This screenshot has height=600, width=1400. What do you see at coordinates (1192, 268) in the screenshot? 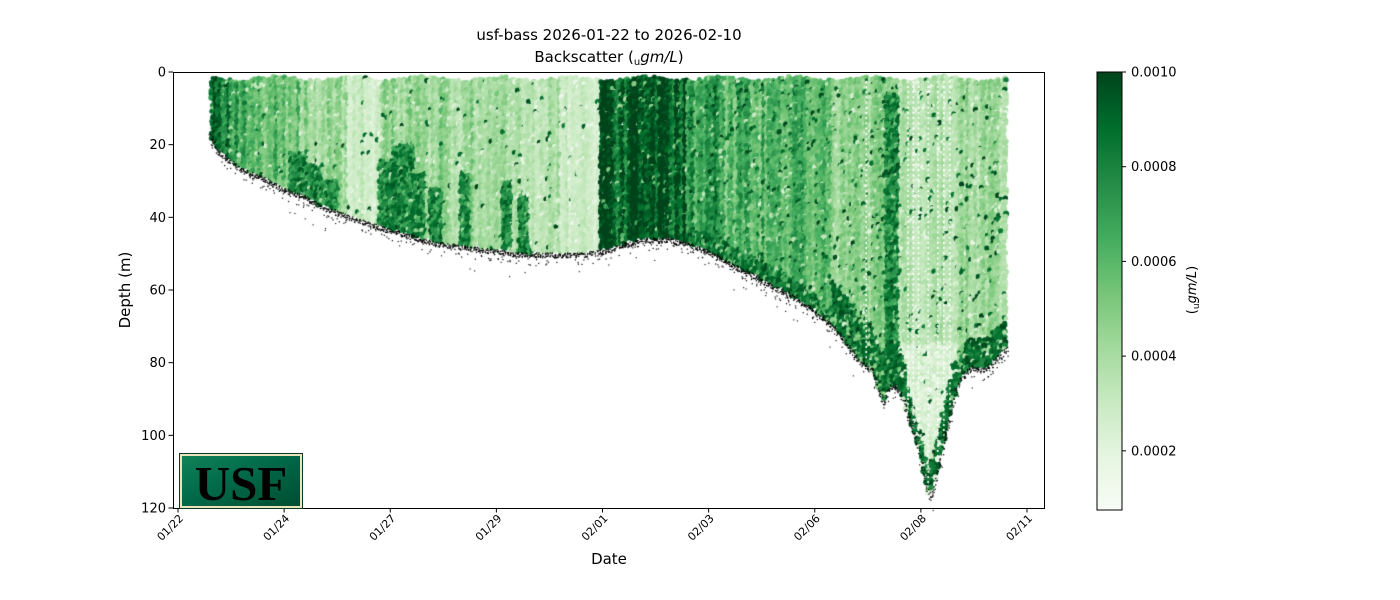
I see `cbar-label-suffix: )` at bounding box center [1192, 268].